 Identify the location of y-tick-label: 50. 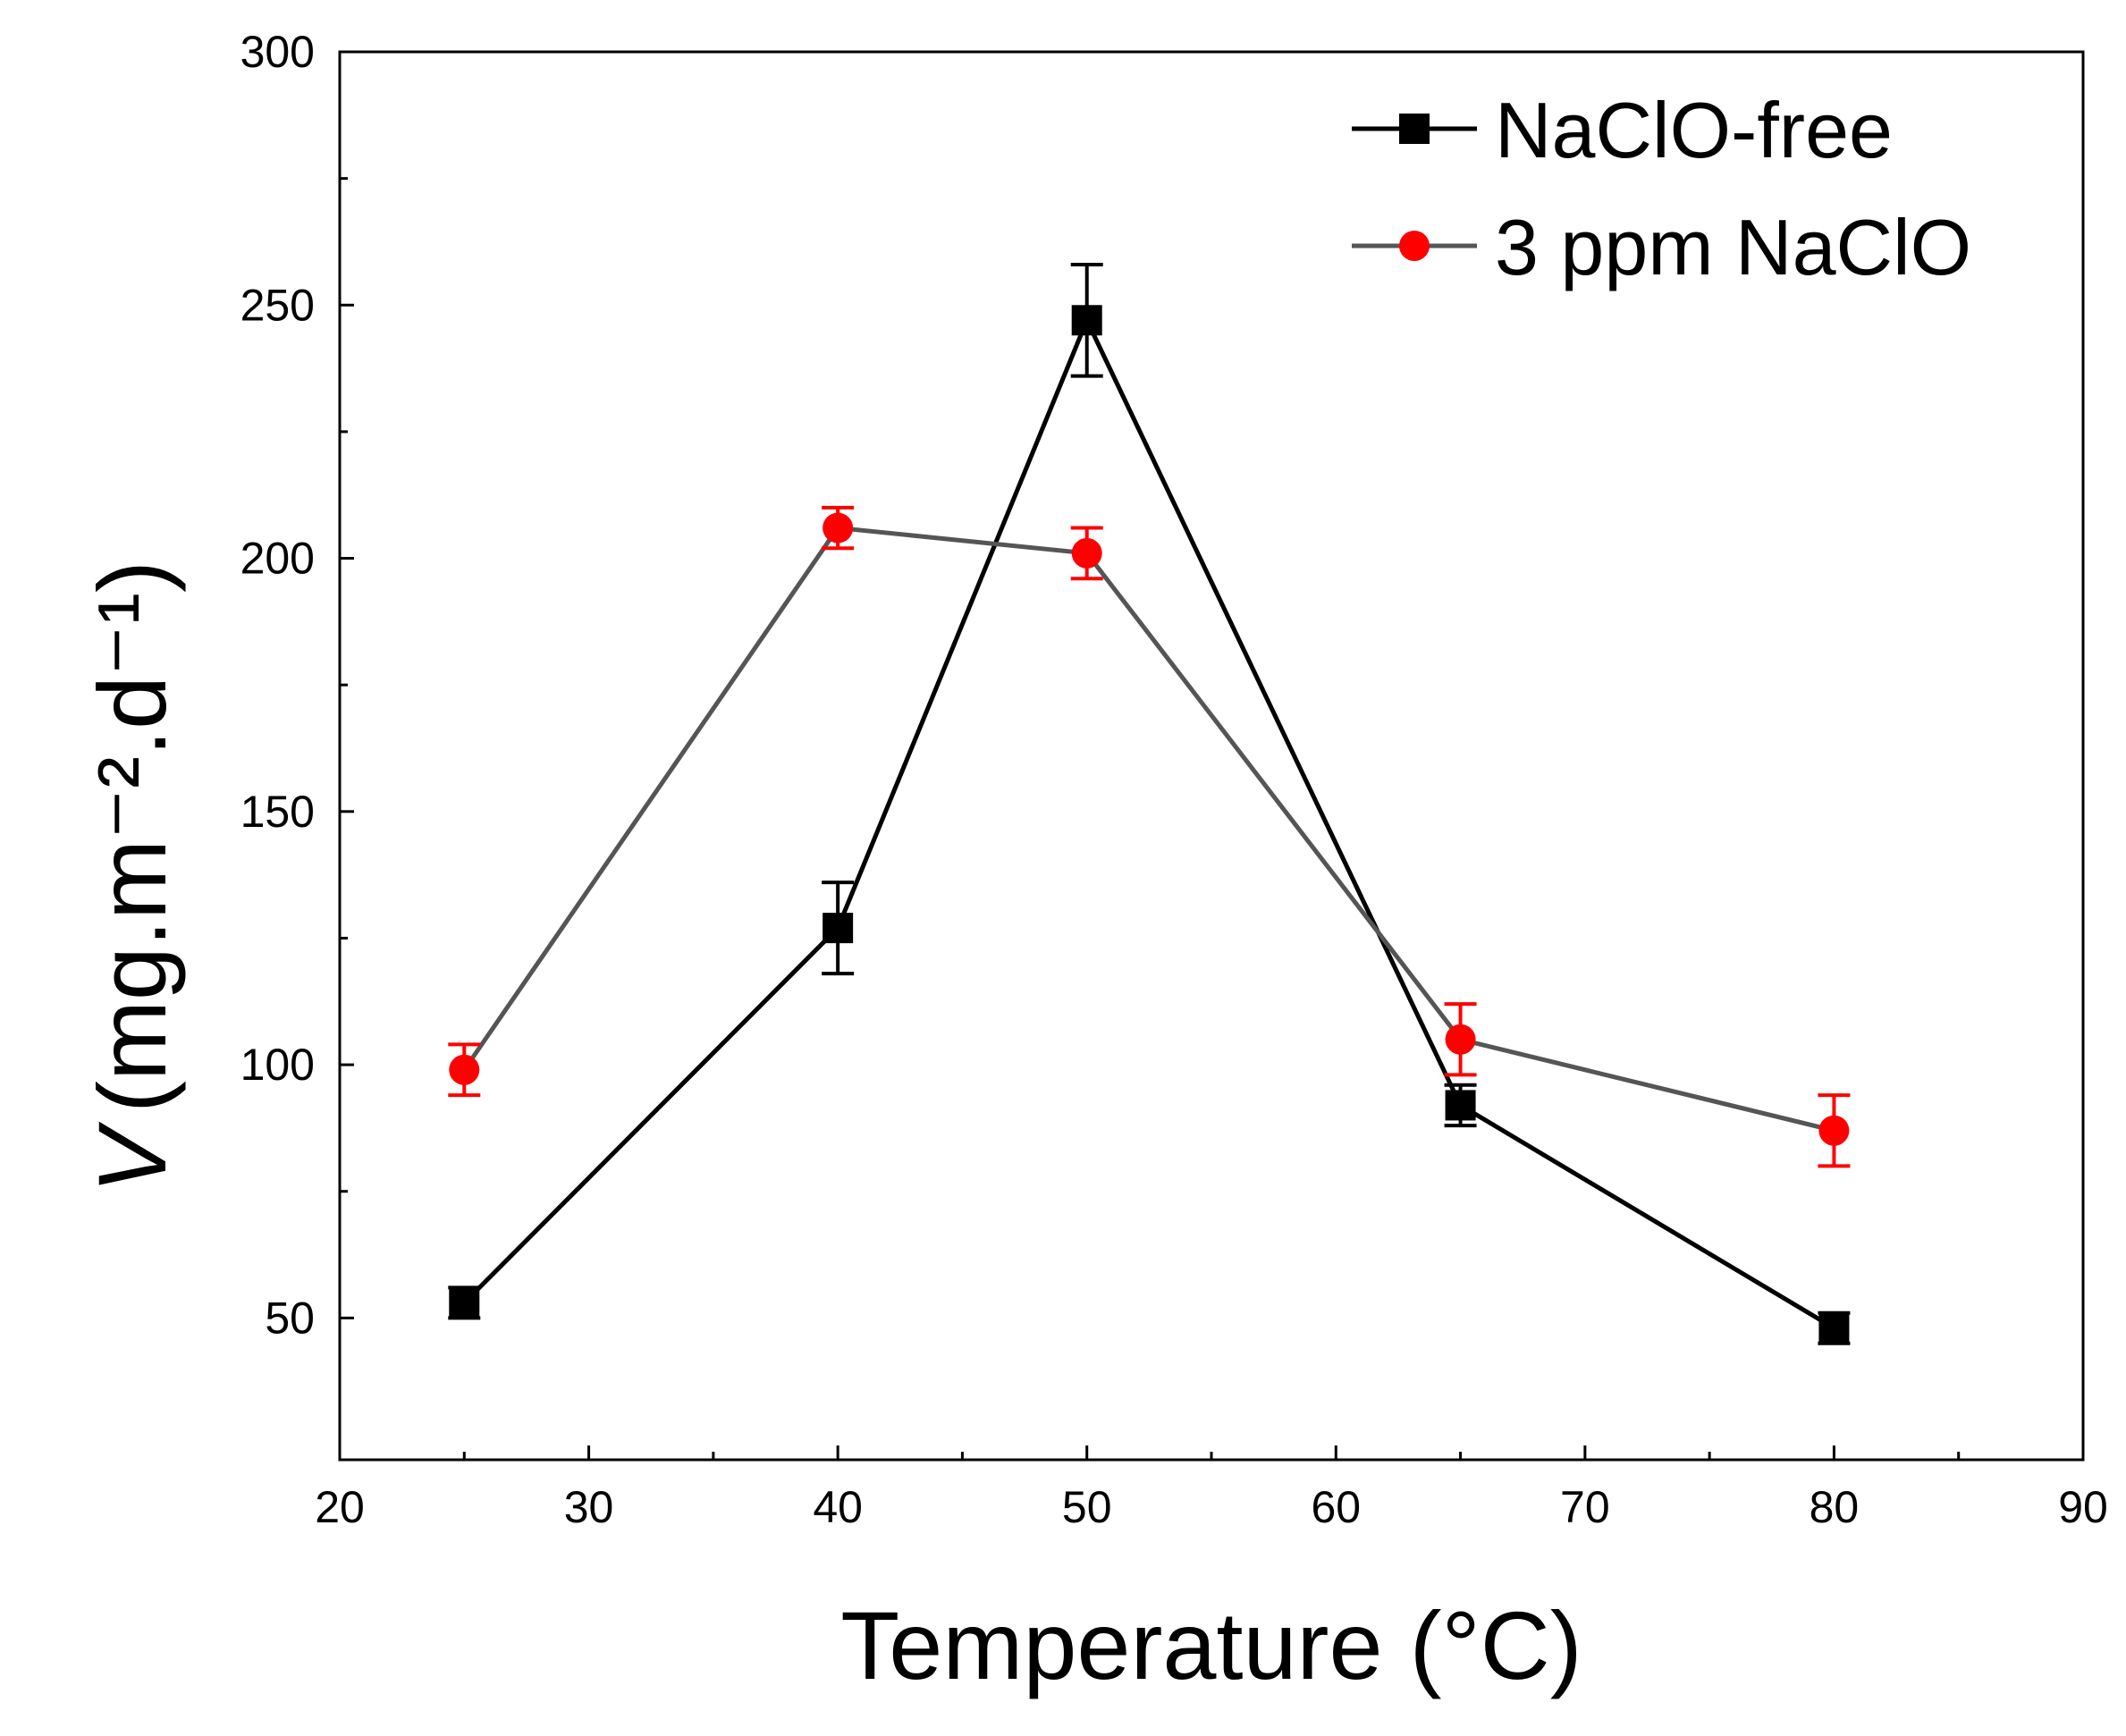
(290, 1318).